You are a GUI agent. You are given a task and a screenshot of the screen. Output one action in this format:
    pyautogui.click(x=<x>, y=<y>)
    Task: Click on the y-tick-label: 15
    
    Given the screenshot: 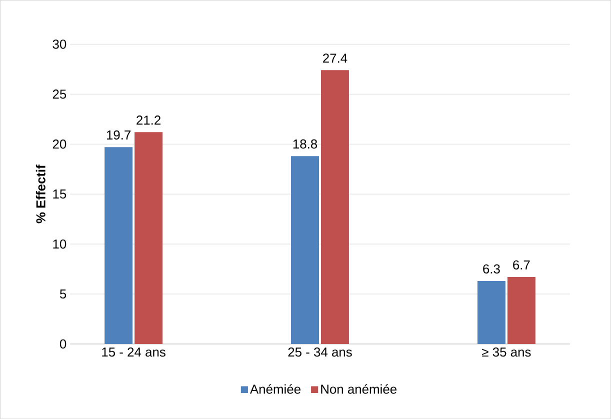 What is the action you would take?
    pyautogui.click(x=59, y=194)
    